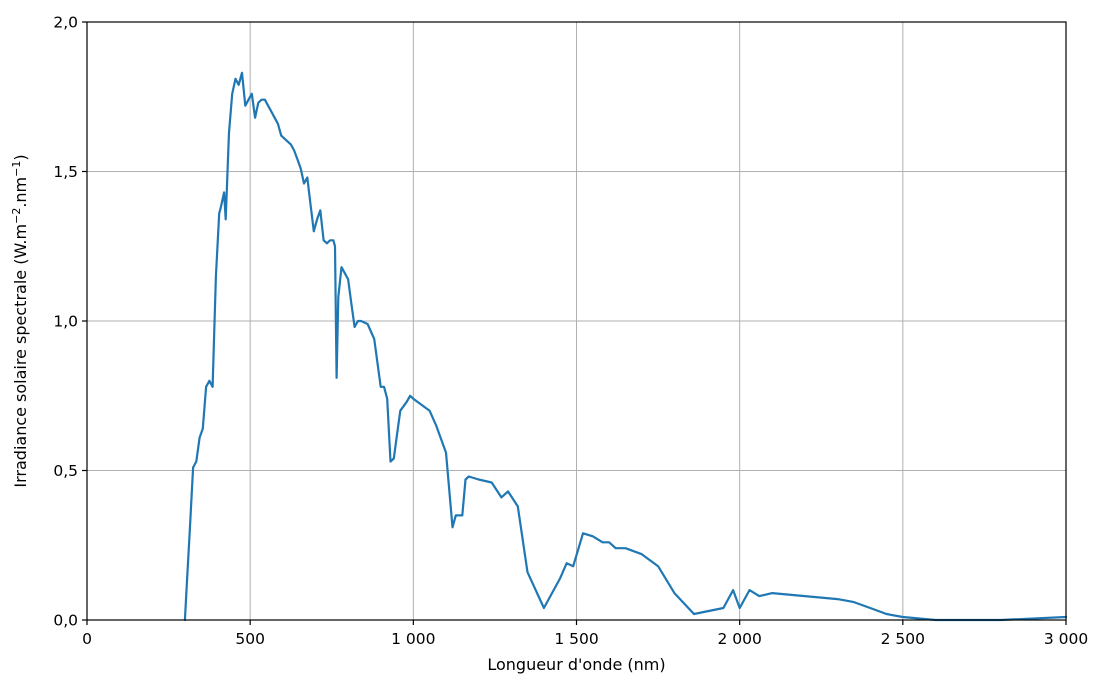  What do you see at coordinates (576, 639) in the screenshot?
I see `x-tick-label: 1 500` at bounding box center [576, 639].